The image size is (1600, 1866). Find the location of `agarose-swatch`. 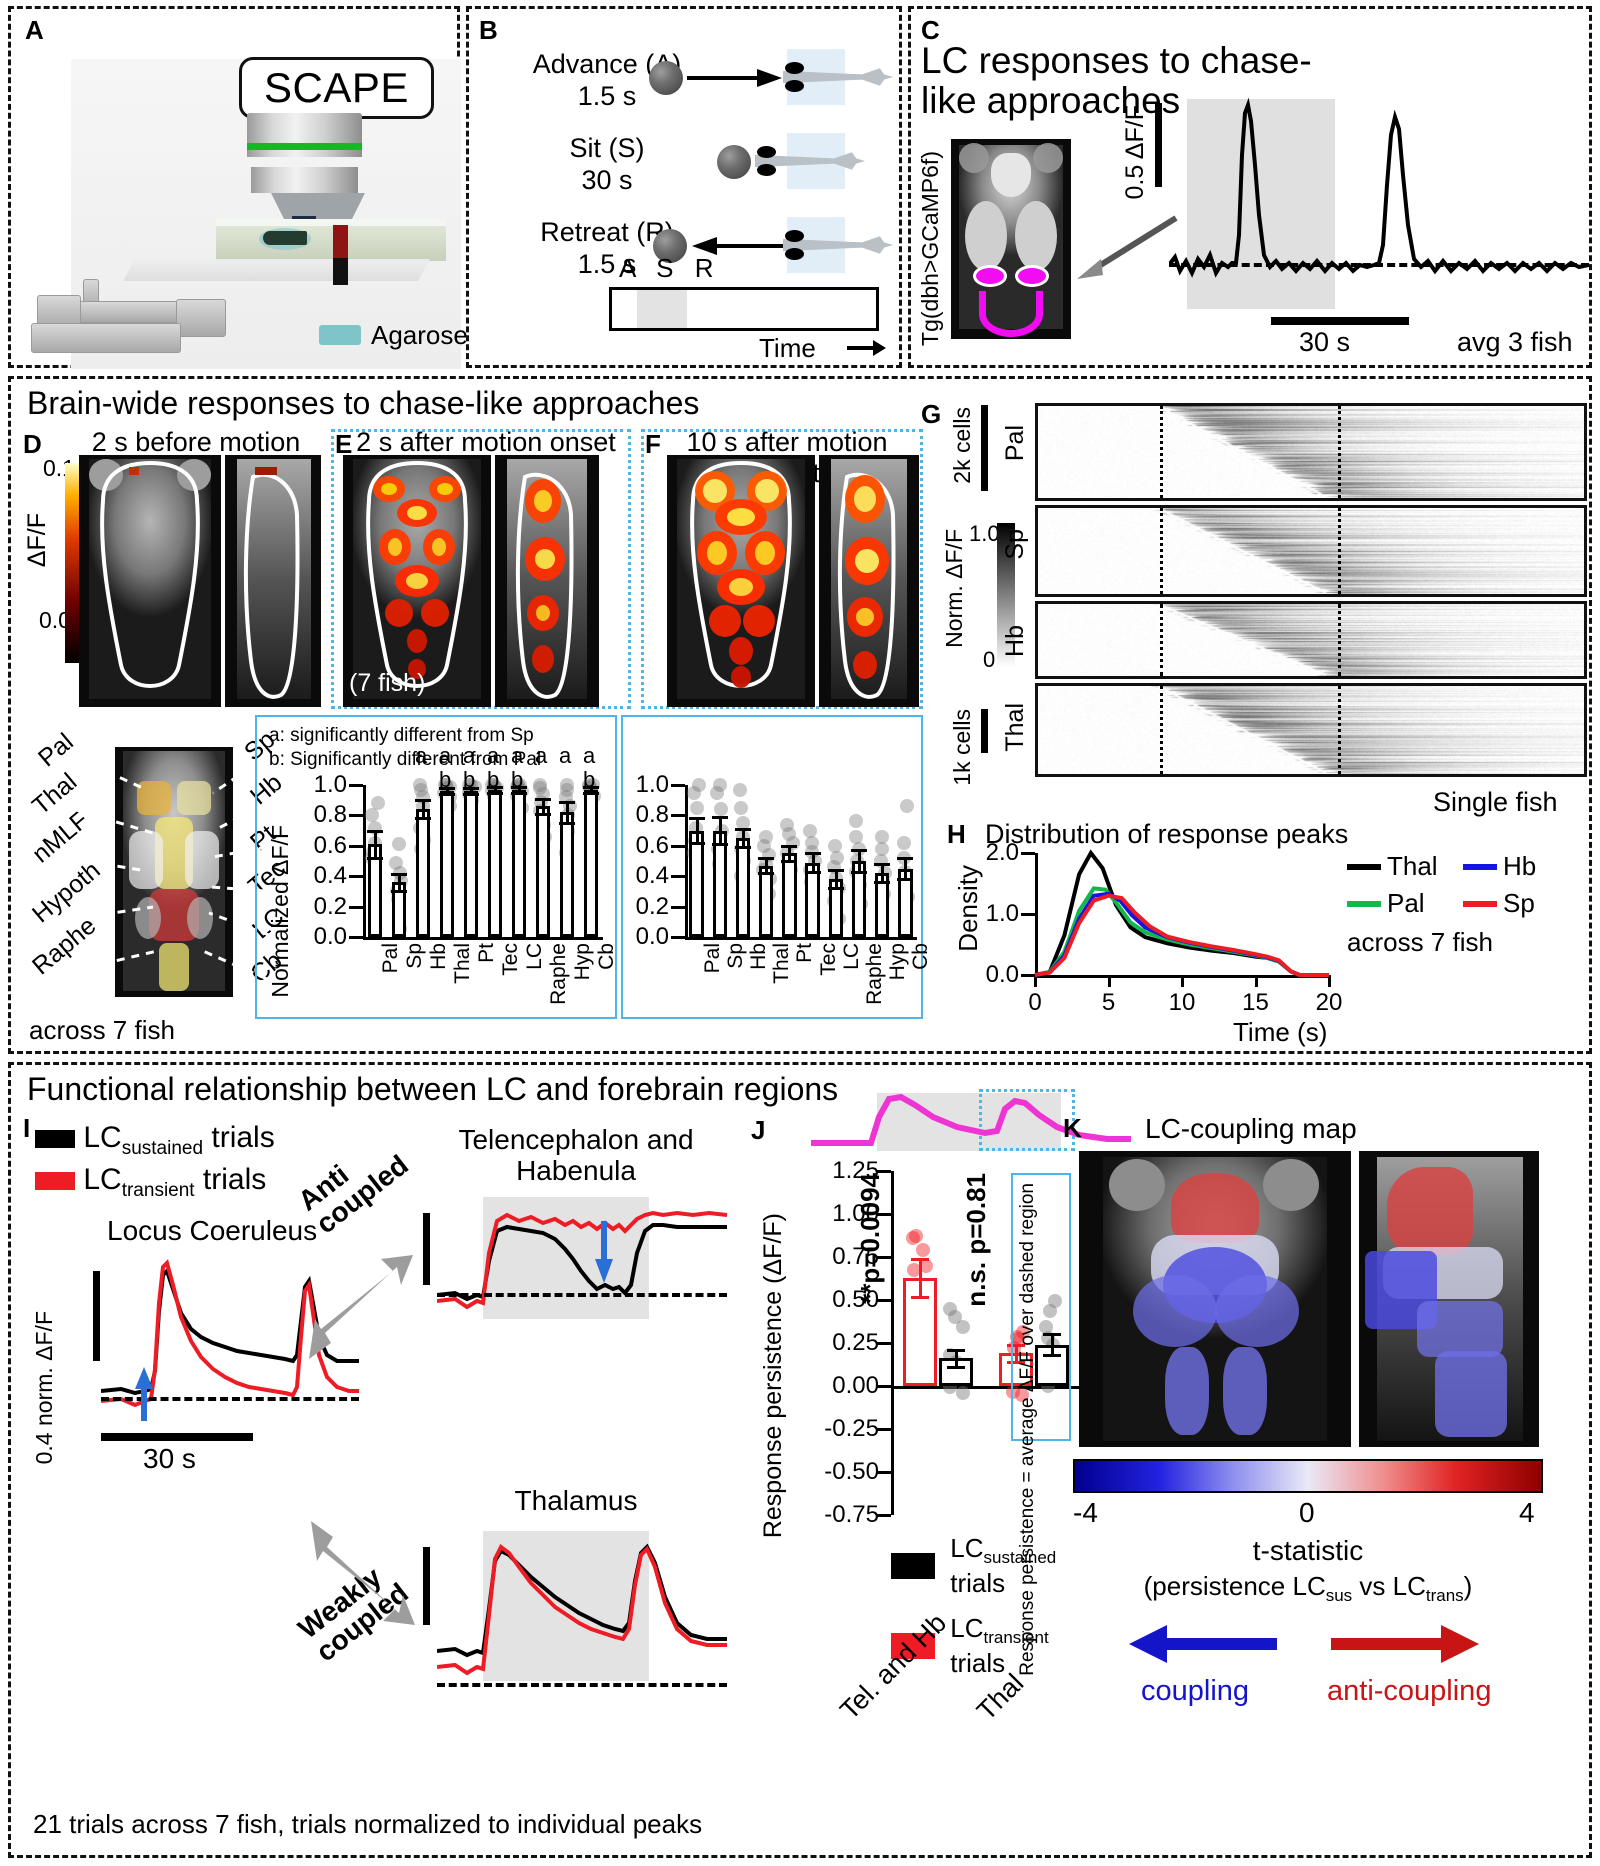

agarose-swatch is located at coordinates (340, 335).